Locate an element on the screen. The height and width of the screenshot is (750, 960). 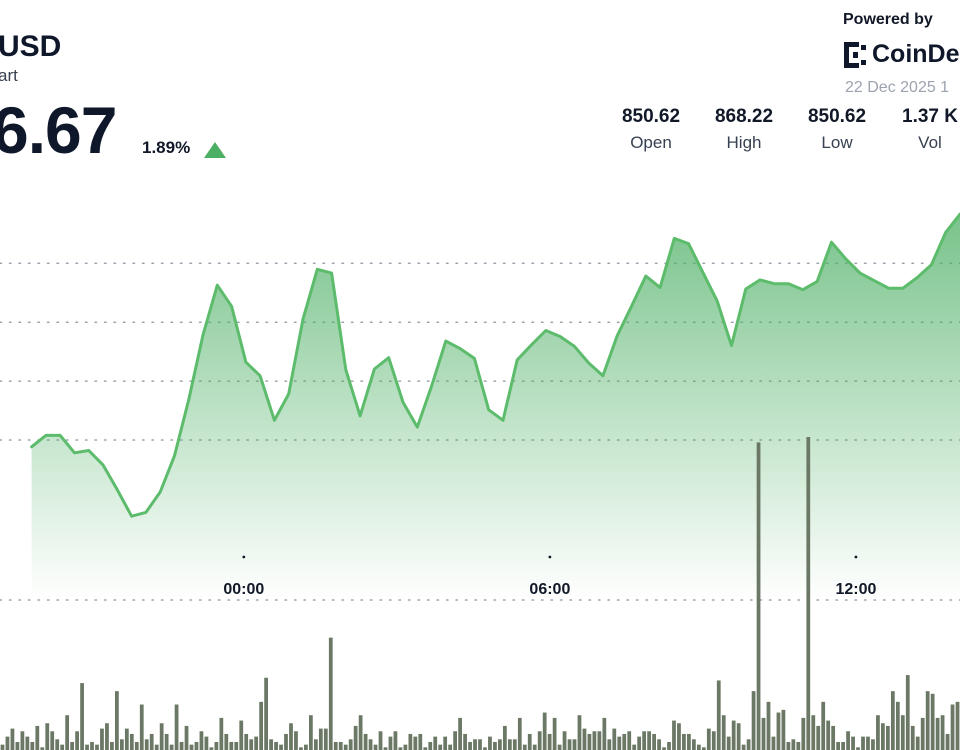
coindesk-logo: CoinDe is located at coordinates (902, 54).